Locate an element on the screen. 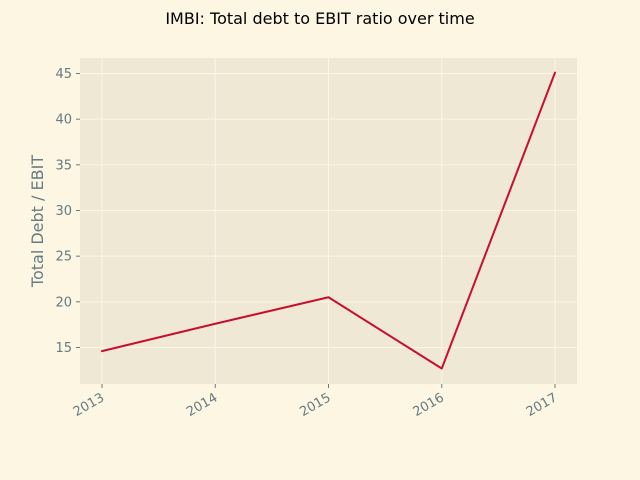 The height and width of the screenshot is (480, 640). y-tick-label: 15 is located at coordinates (63, 348).